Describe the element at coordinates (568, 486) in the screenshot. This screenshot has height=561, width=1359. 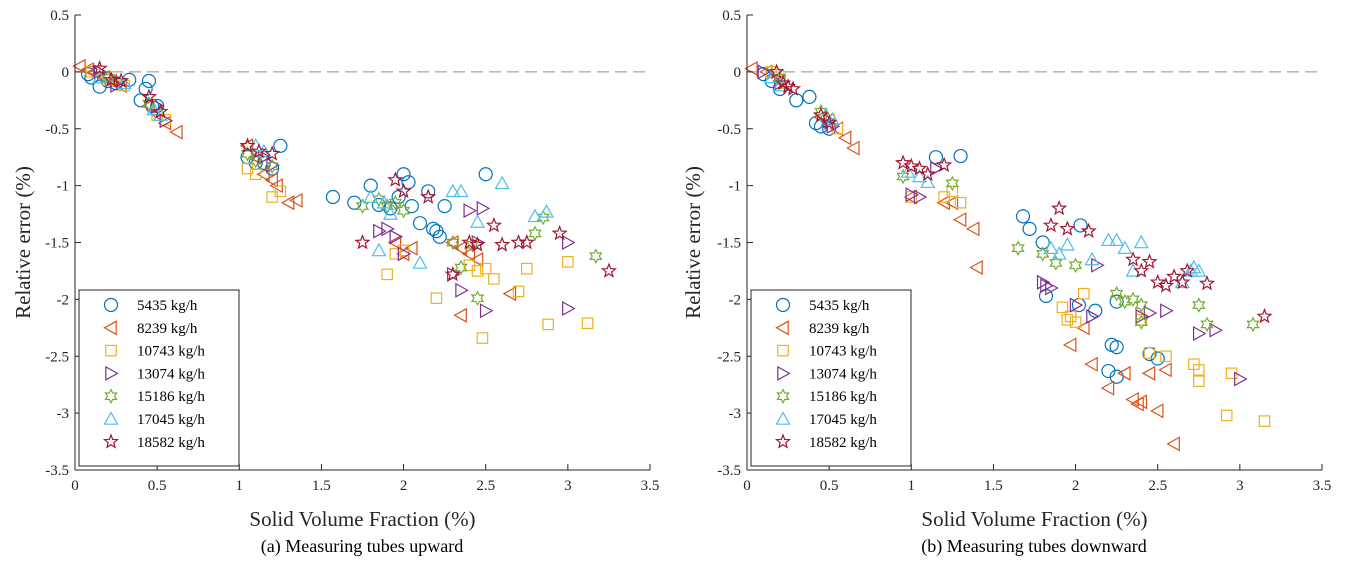
I see `x-tick-label: 3` at that location.